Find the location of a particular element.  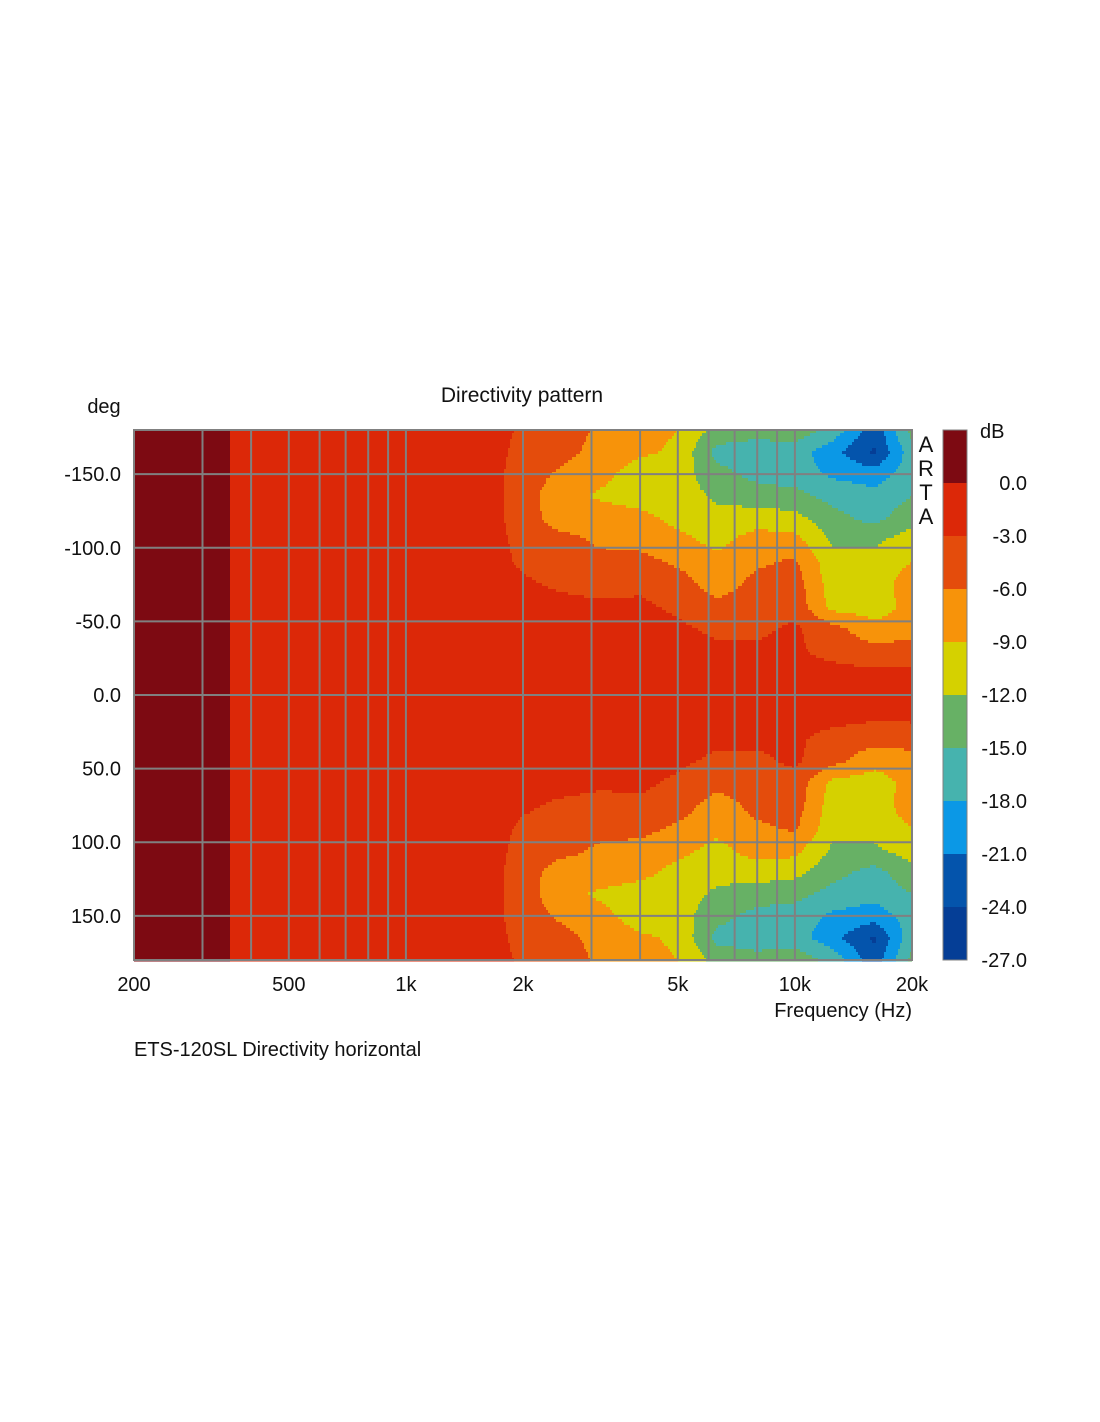

colorbar-label: -21.0 is located at coordinates (1004, 855).